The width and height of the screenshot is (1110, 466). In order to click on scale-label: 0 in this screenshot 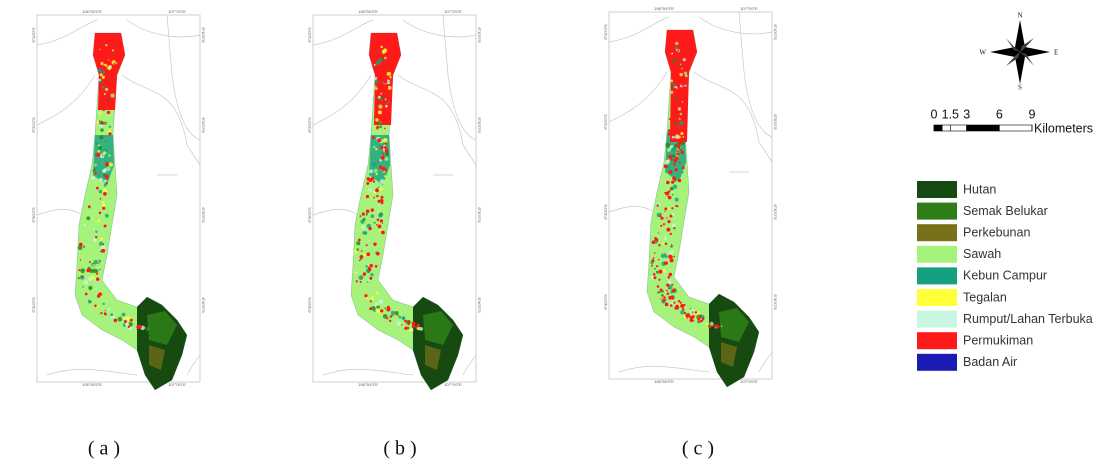, I will do `click(934, 114)`.